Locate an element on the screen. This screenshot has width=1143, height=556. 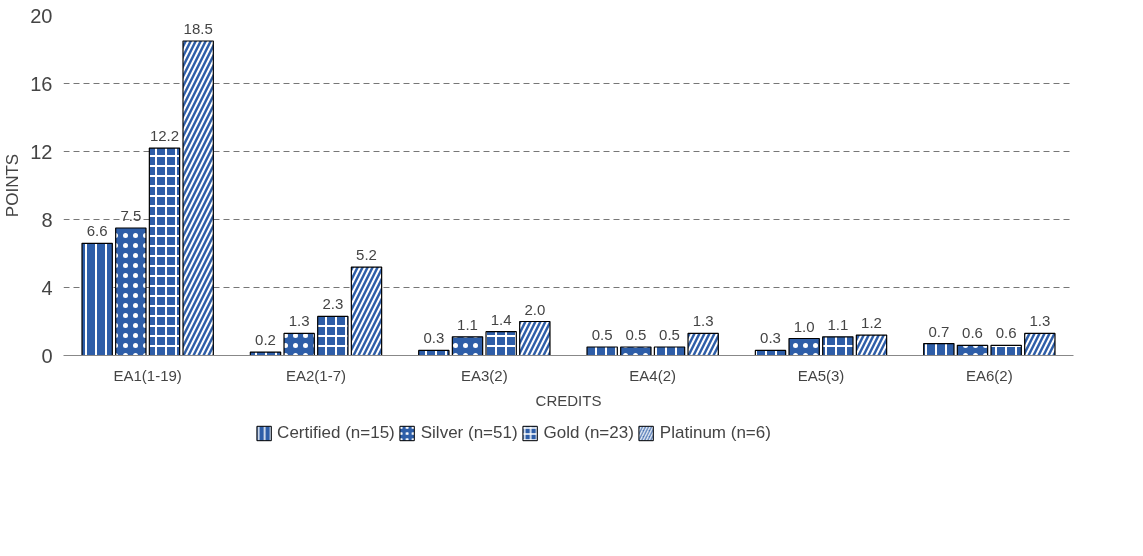
data-label: 2.3 is located at coordinates (333, 304).